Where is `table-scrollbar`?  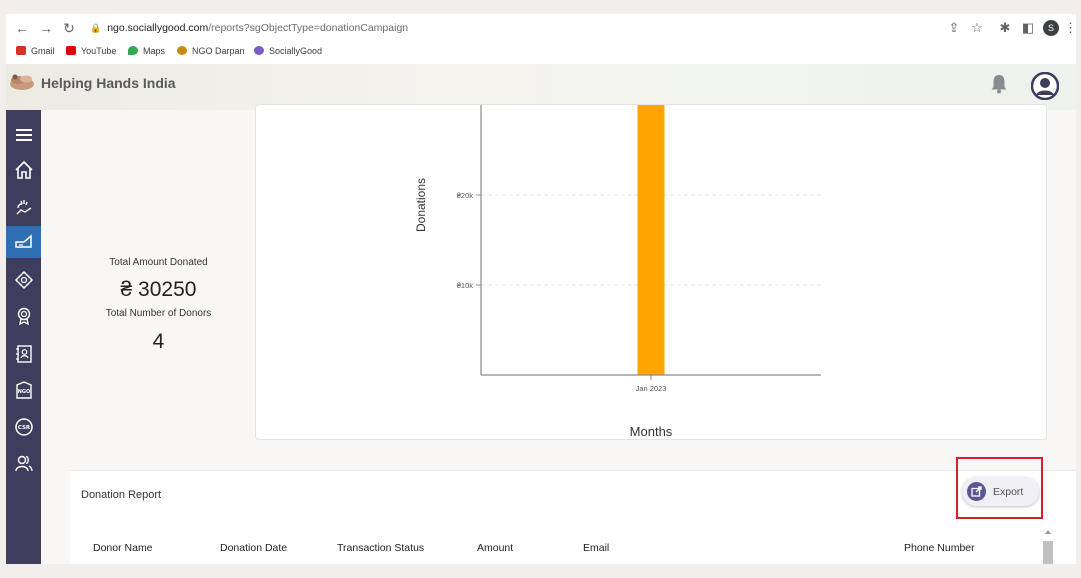 table-scrollbar is located at coordinates (1048, 546).